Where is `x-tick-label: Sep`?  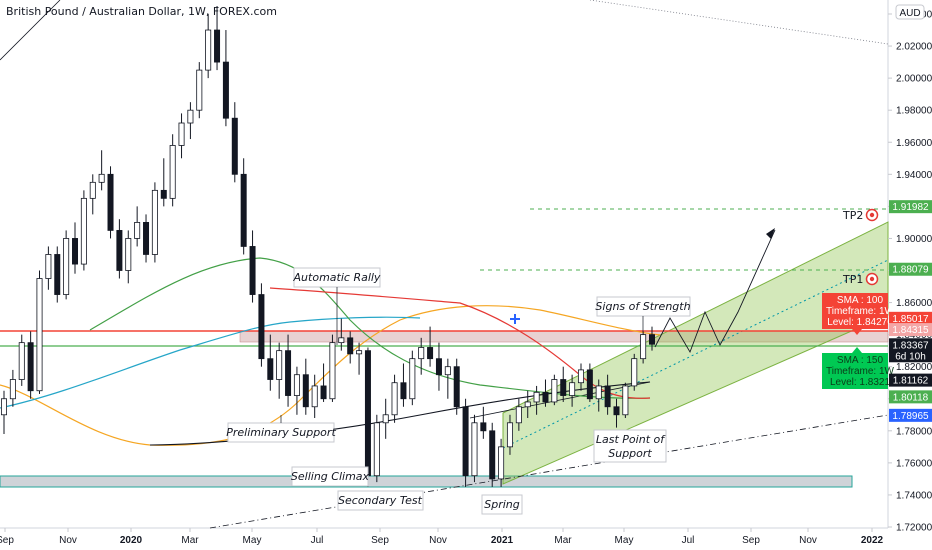 x-tick-label: Sep is located at coordinates (7, 540).